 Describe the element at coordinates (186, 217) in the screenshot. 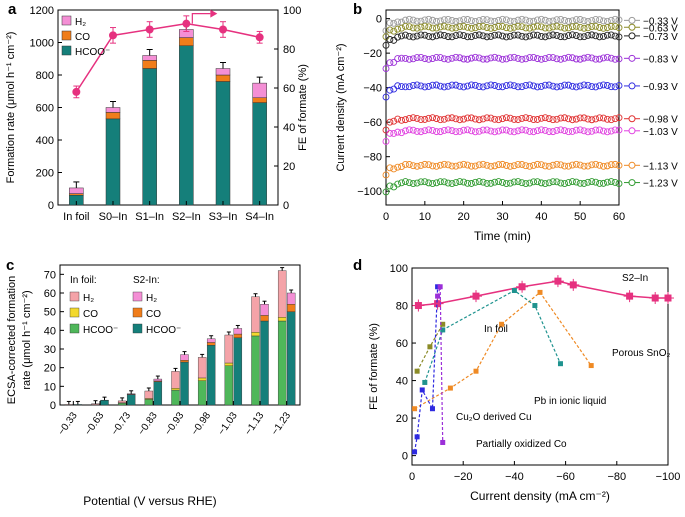

I see `panel-a-xtick-label-3: S2–In` at that location.